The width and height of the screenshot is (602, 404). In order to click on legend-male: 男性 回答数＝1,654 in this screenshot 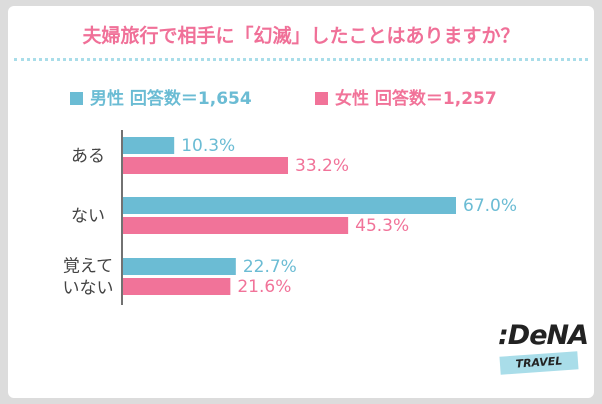, I will do `click(161, 96)`.